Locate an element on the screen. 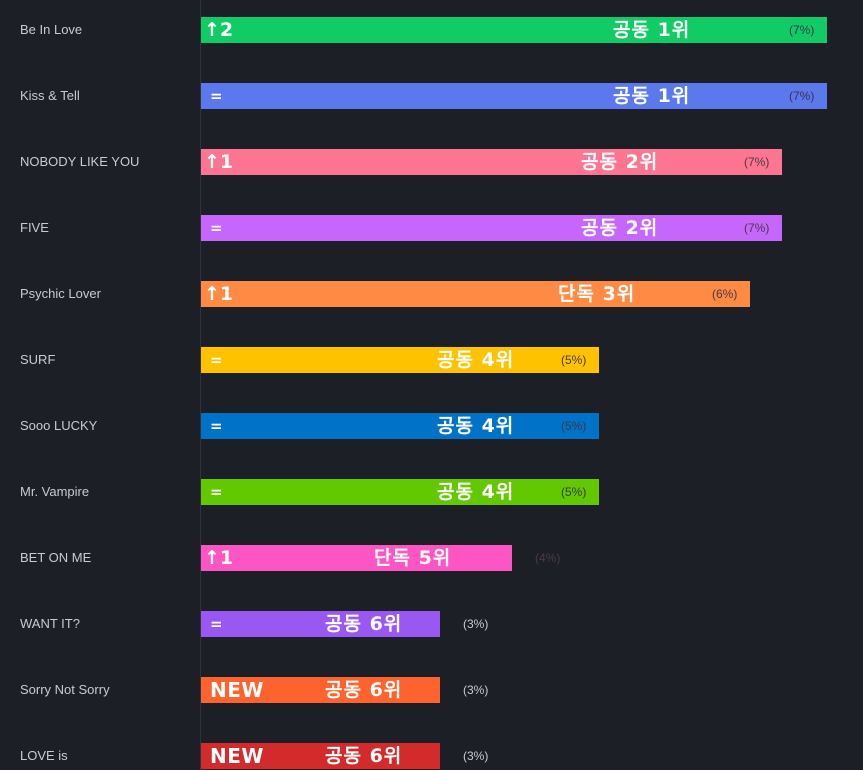 The height and width of the screenshot is (770, 863). bar: ↑2 is located at coordinates (514, 30).